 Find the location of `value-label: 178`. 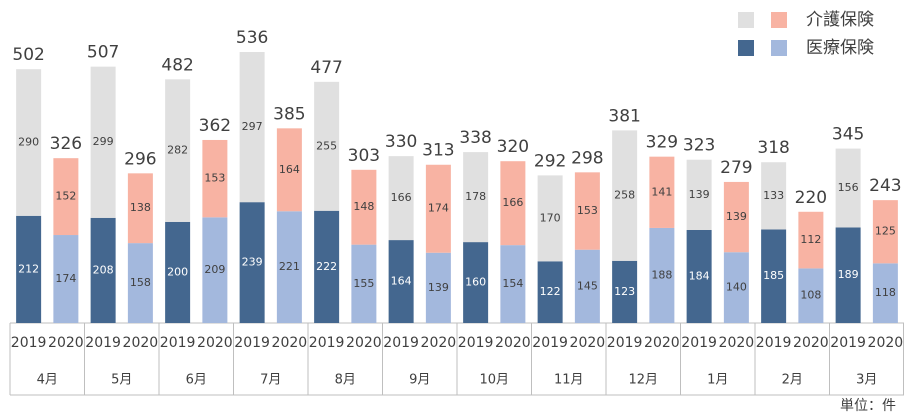

value-label: 178 is located at coordinates (475, 196).